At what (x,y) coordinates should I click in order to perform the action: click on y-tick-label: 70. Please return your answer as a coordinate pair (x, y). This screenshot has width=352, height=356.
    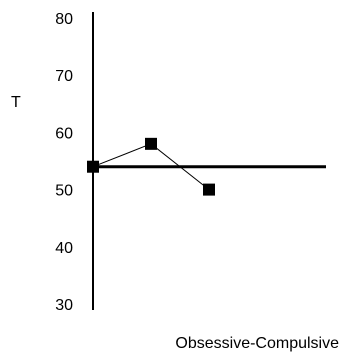
    Looking at the image, I should click on (64, 76).